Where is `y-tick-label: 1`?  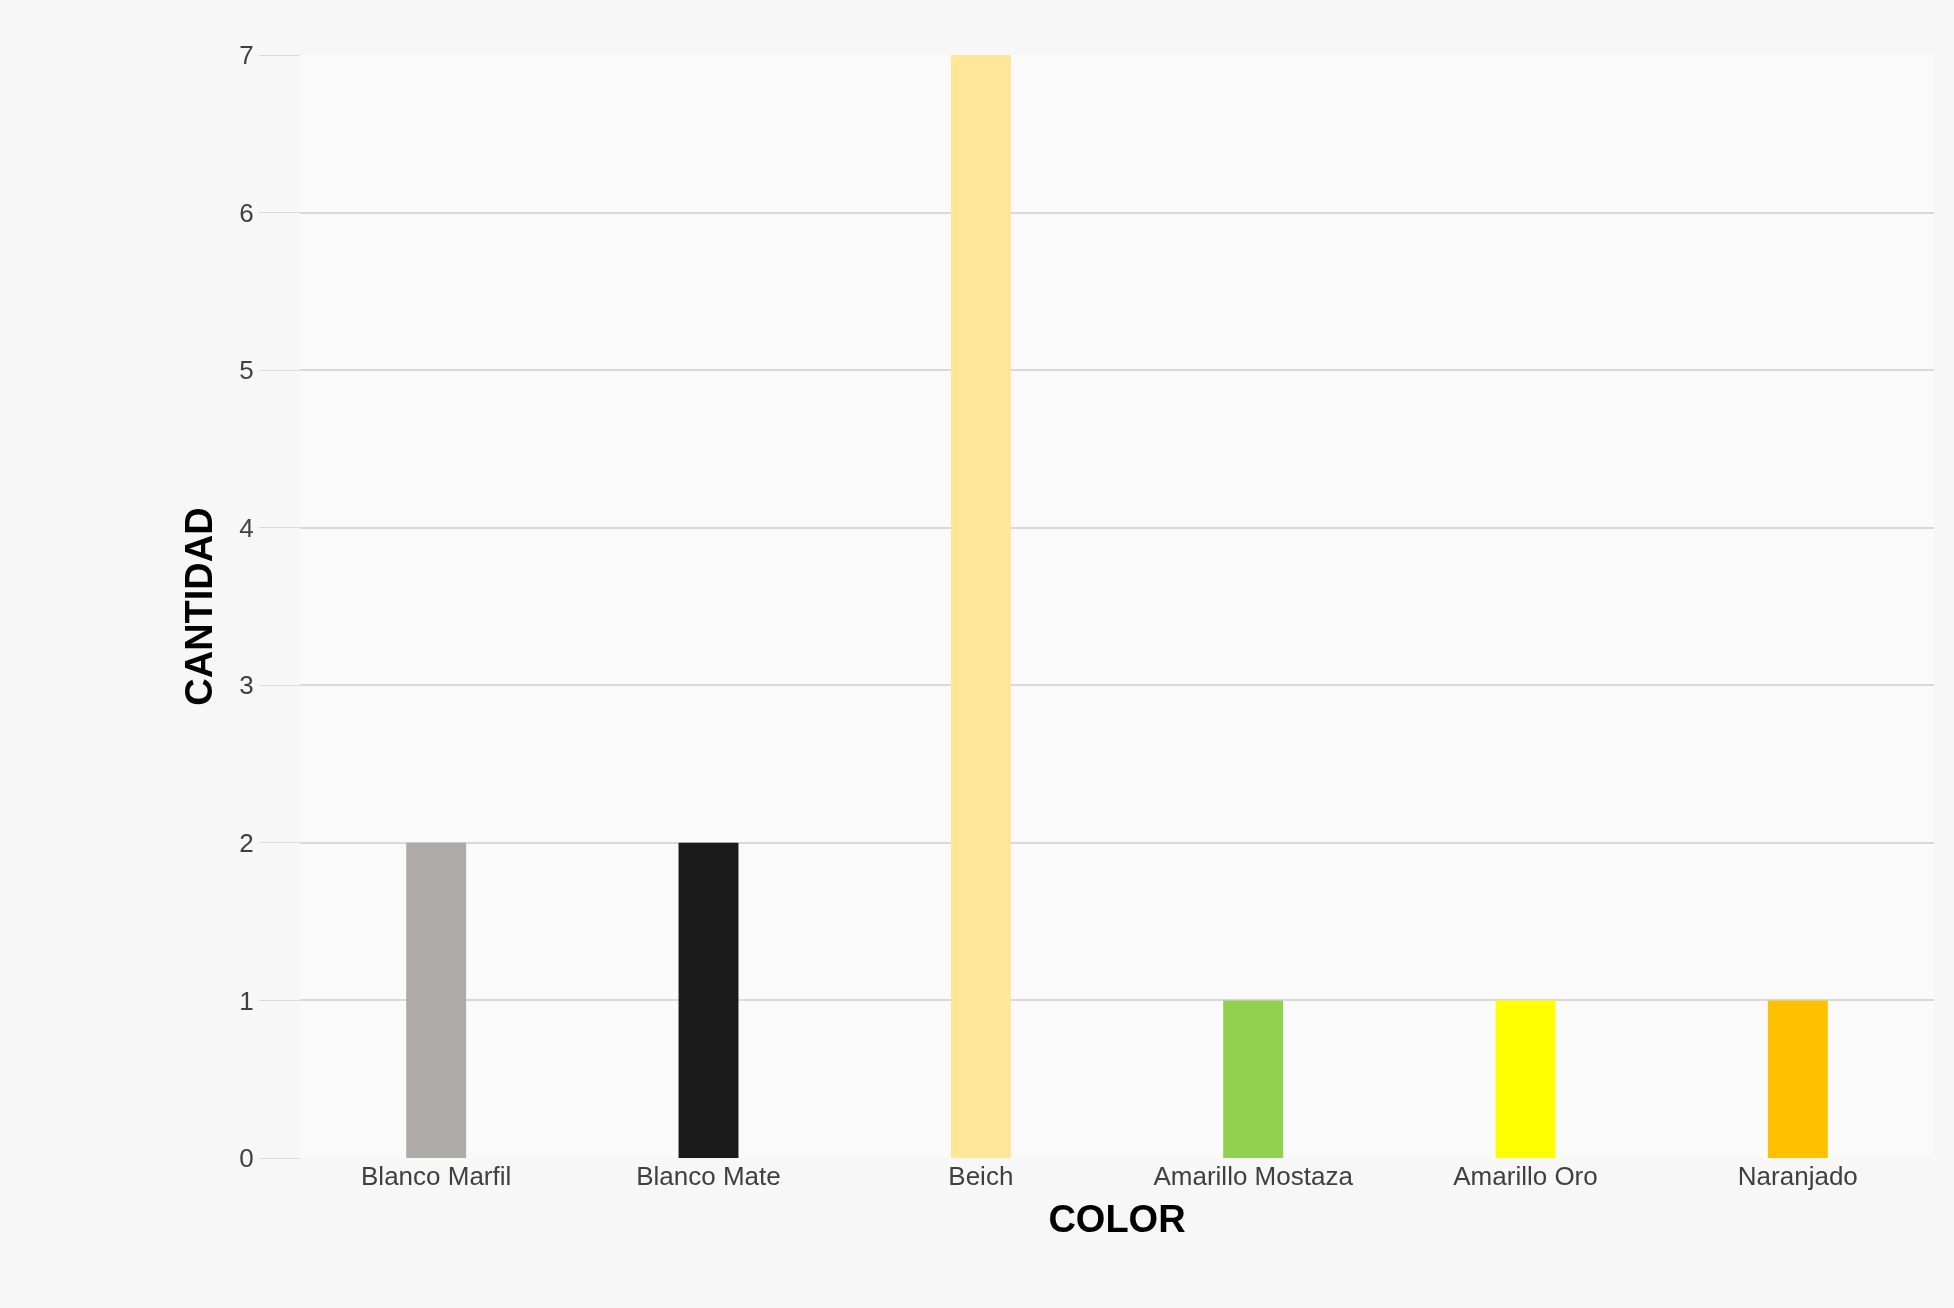 y-tick-label: 1 is located at coordinates (246, 1000).